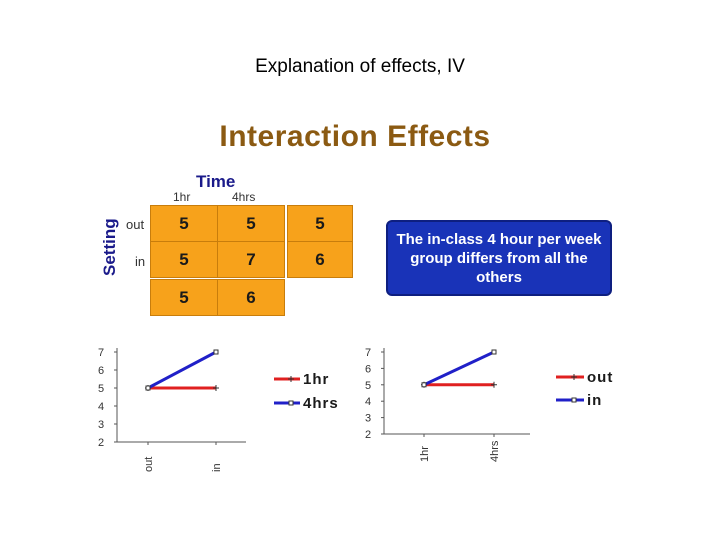 The height and width of the screenshot is (540, 720). What do you see at coordinates (251, 259) in the screenshot?
I see `cell-in-4hrs: 7` at bounding box center [251, 259].